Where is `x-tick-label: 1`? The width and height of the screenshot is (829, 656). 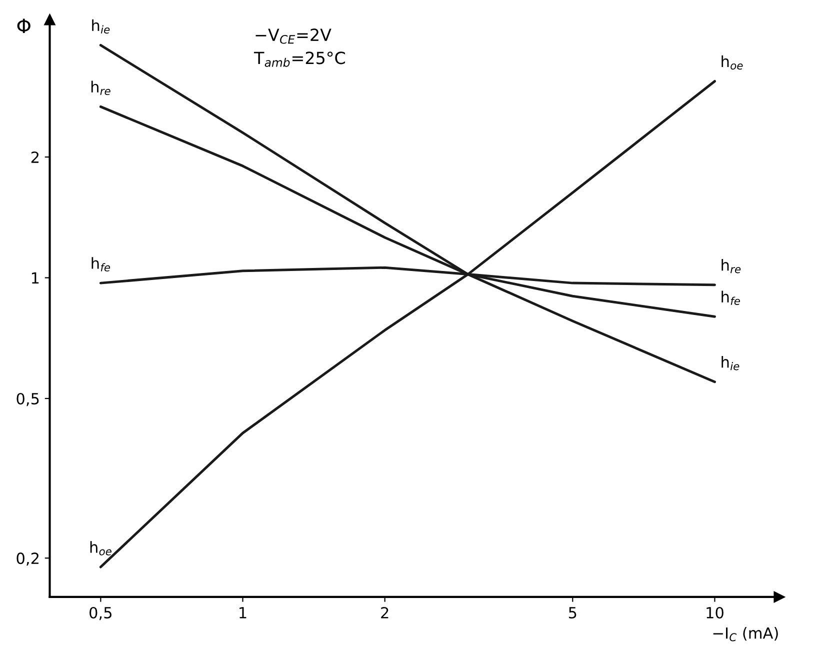
x-tick-label: 1 is located at coordinates (243, 612).